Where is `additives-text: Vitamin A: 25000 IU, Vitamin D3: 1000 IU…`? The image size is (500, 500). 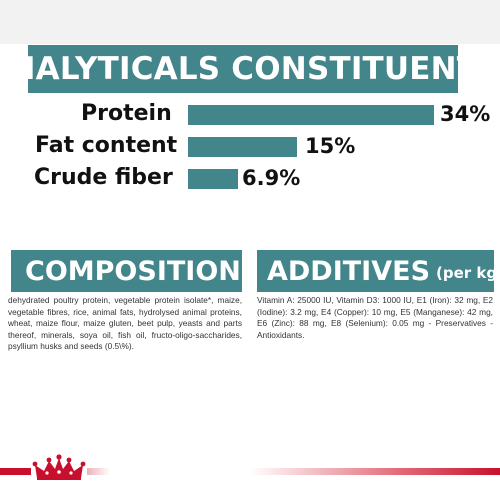 additives-text: Vitamin A: 25000 IU, Vitamin D3: 1000 IU… is located at coordinates (375, 317).